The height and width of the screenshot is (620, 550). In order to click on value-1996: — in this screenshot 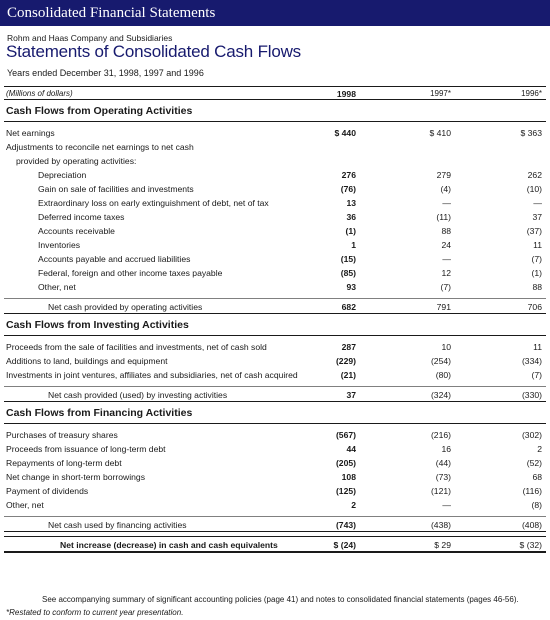, I will do `click(537, 203)`.